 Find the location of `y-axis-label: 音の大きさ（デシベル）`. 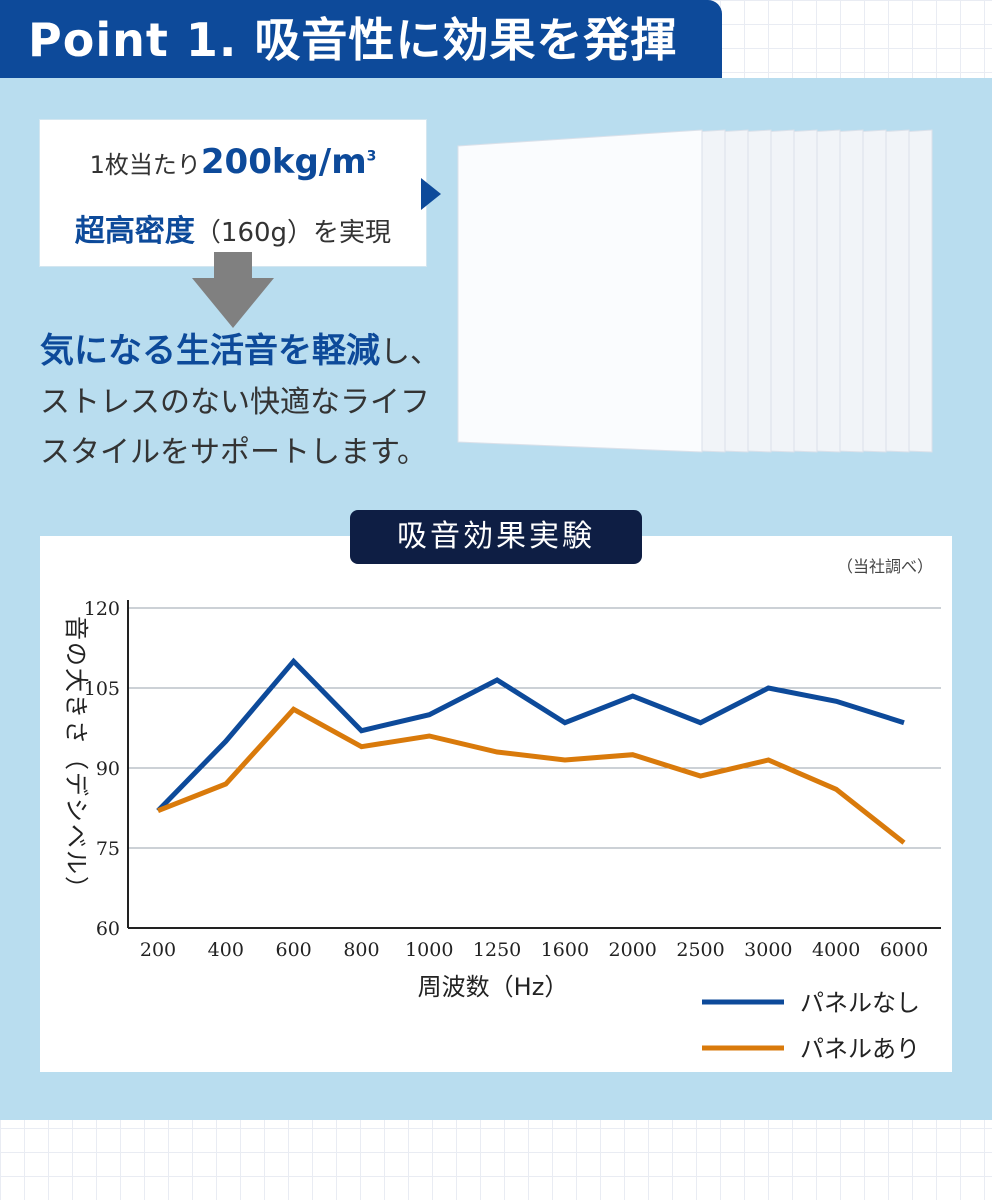

y-axis-label: 音の大きさ（デシベル） is located at coordinates (76, 759).